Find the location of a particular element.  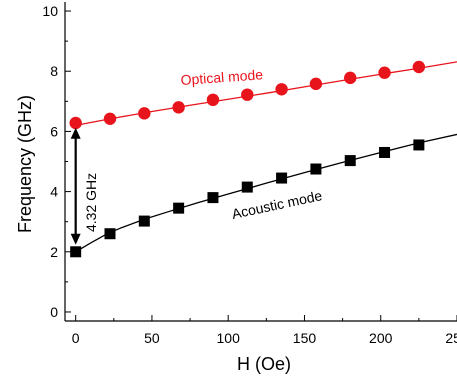

x-tick-label: 100 is located at coordinates (229, 338).